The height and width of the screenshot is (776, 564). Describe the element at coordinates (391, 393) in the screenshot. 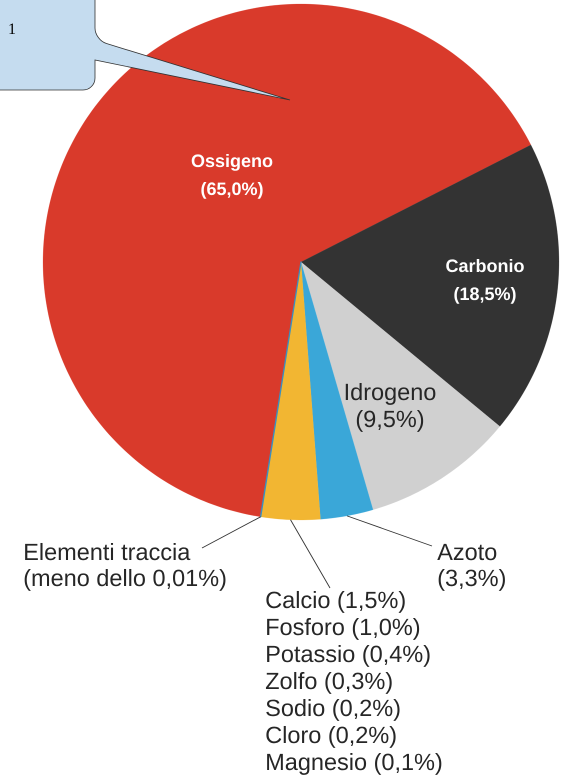

I see `slice-label: Idrogeno` at that location.